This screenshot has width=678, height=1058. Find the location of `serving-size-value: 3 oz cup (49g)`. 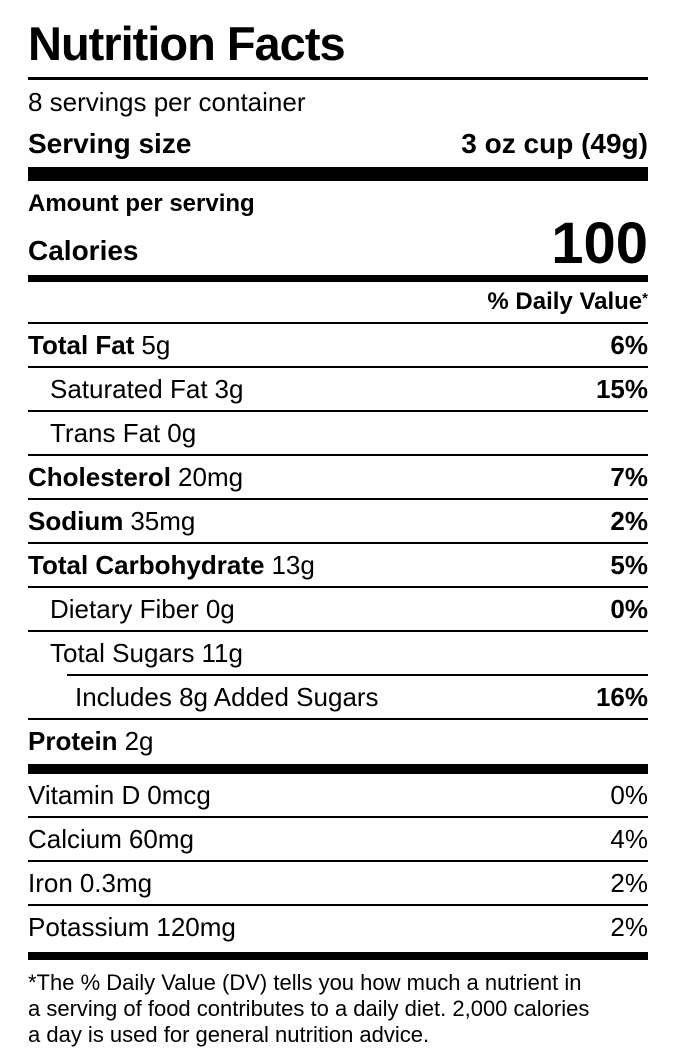

serving-size-value: 3 oz cup (49g) is located at coordinates (554, 143).